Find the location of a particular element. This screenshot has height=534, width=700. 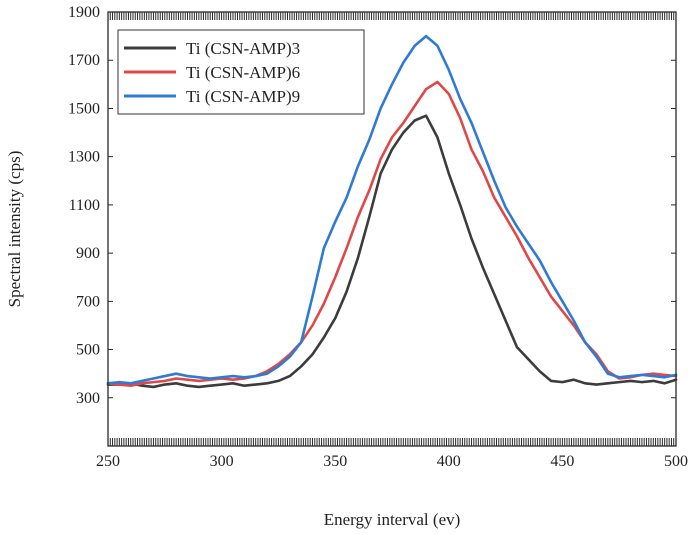

legend-items: Ti (CSN-AMP)3 Ti (CSN-AMP)6 Ti (CSN-AMP)9 is located at coordinates (212, 72).